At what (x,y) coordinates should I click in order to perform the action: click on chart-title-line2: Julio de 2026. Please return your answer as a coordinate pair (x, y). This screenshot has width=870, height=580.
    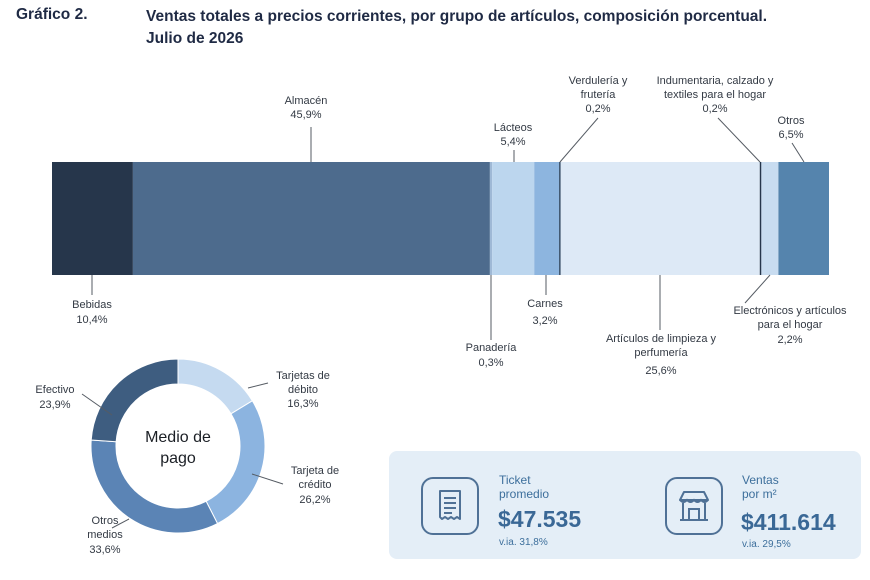
    Looking at the image, I should click on (195, 38).